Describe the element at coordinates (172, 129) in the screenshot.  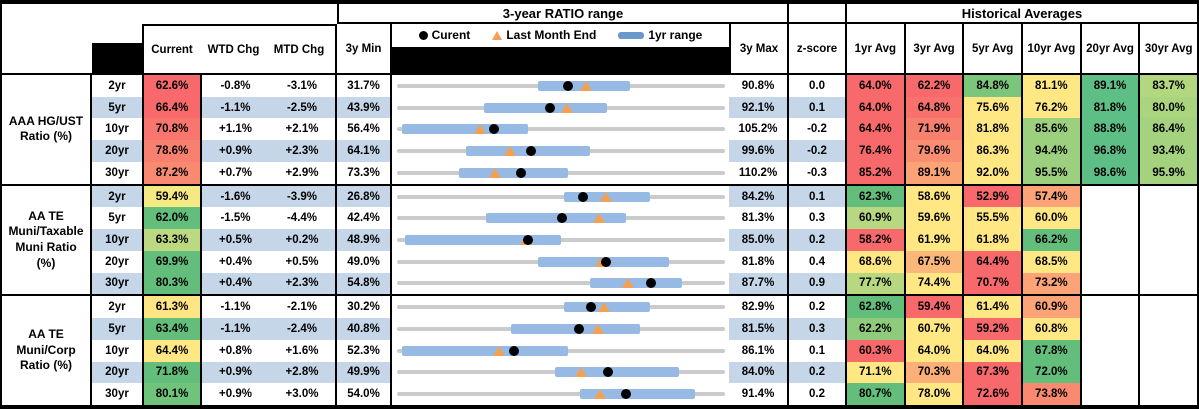
I see `cell-current: 70.8%` at that location.